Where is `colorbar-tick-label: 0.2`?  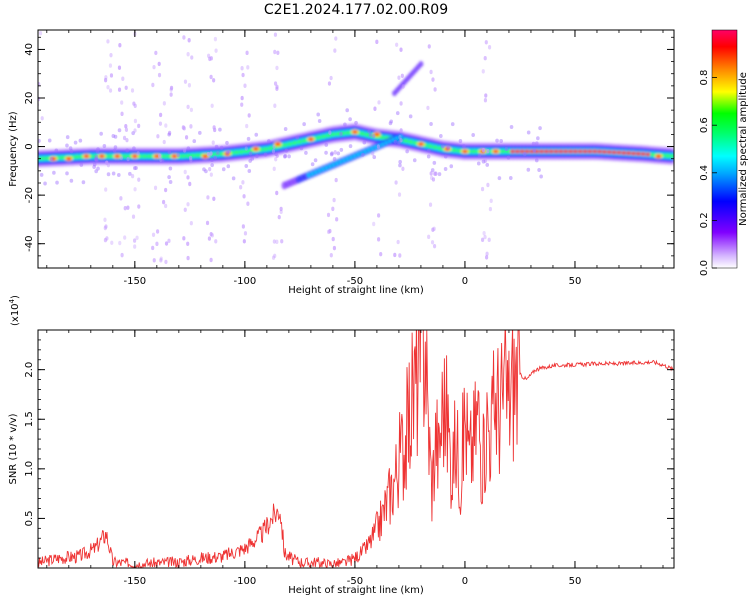 colorbar-tick-label: 0.2 is located at coordinates (704, 220).